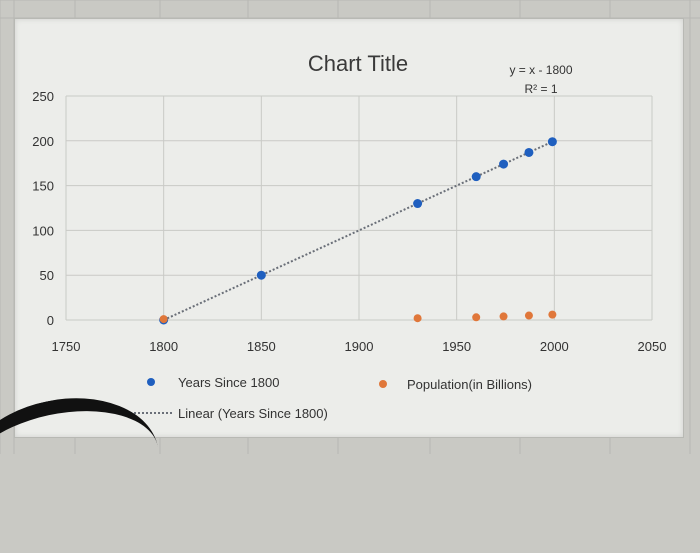 The image size is (700, 553). I want to click on legend-marker-population, so click(383, 384).